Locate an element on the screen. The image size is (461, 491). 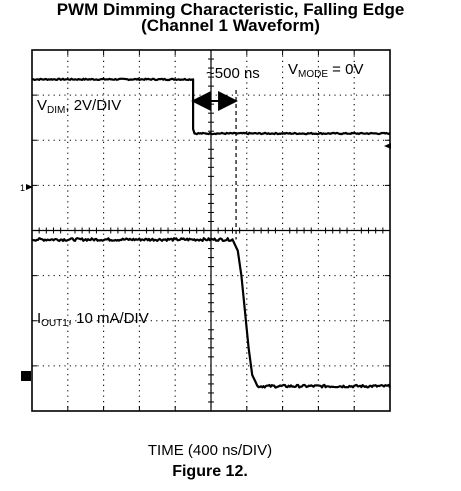
vdim-label-main: V is located at coordinates (42, 105).